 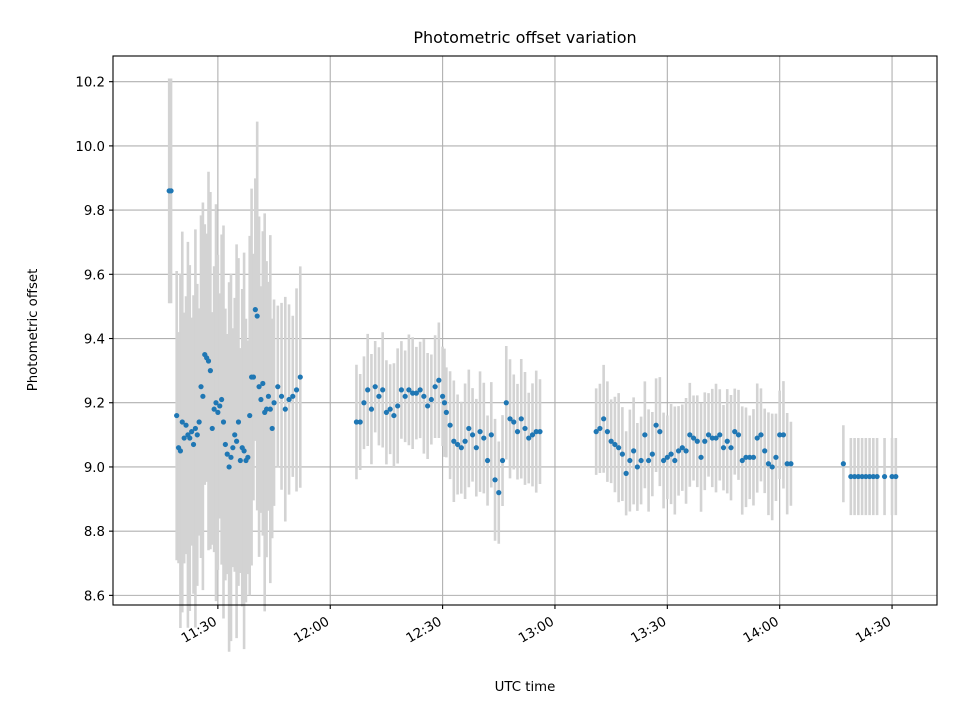 I want to click on y-axis-label: Photometric offset, so click(x=33, y=330).